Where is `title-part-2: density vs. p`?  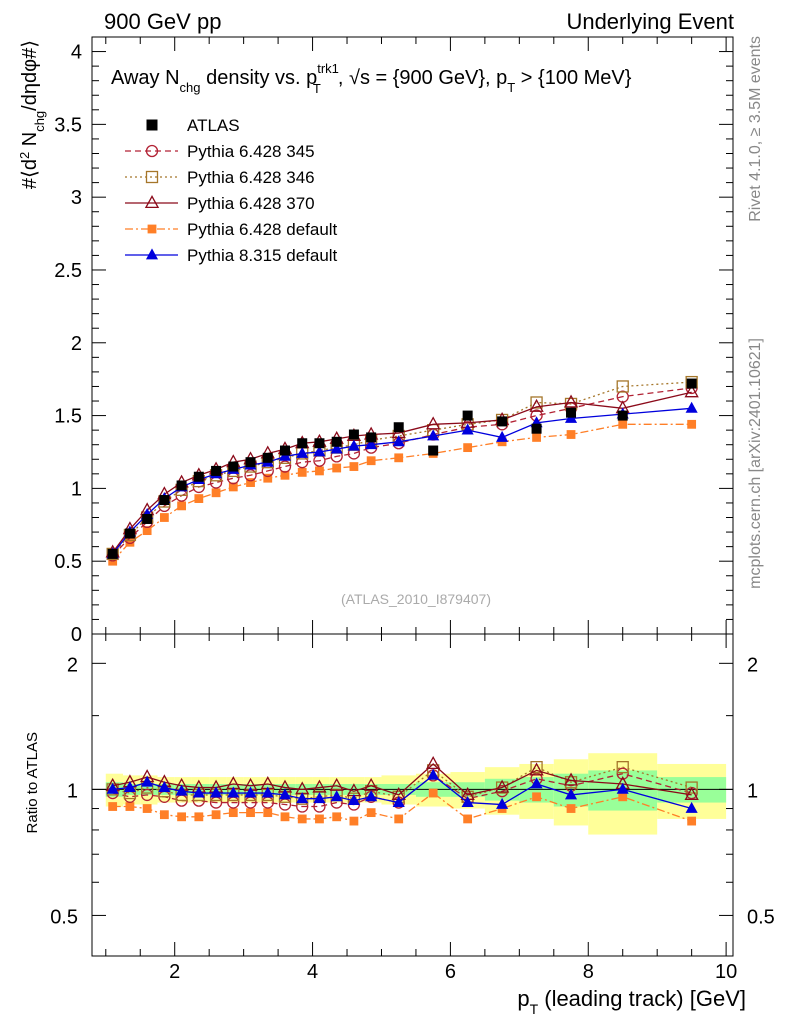 title-part-2: density vs. p is located at coordinates (259, 78).